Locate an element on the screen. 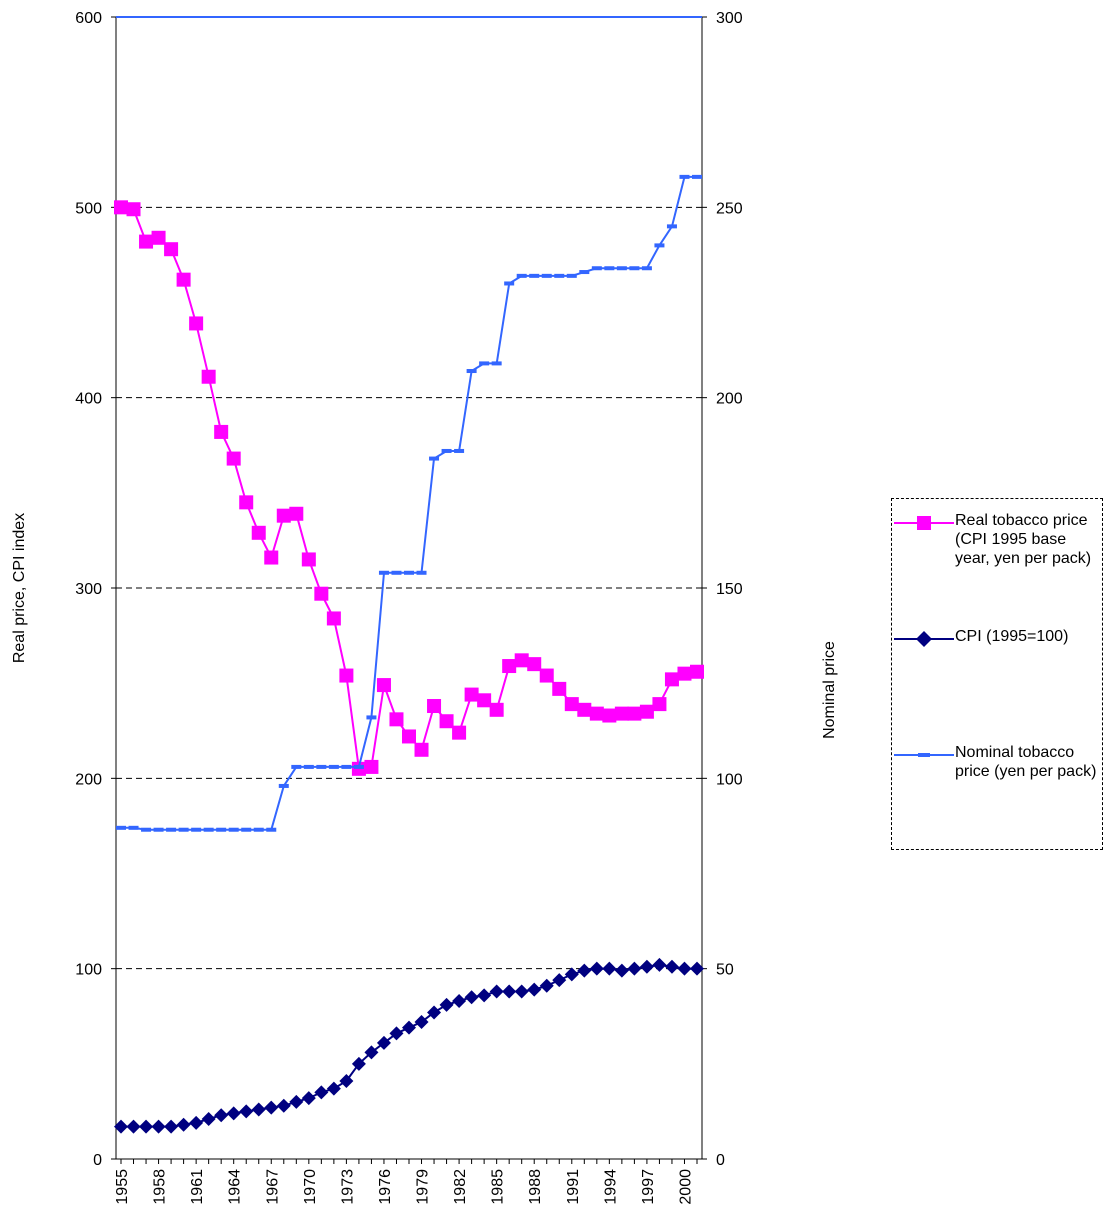  left-tick-label: 200 is located at coordinates (88, 779).